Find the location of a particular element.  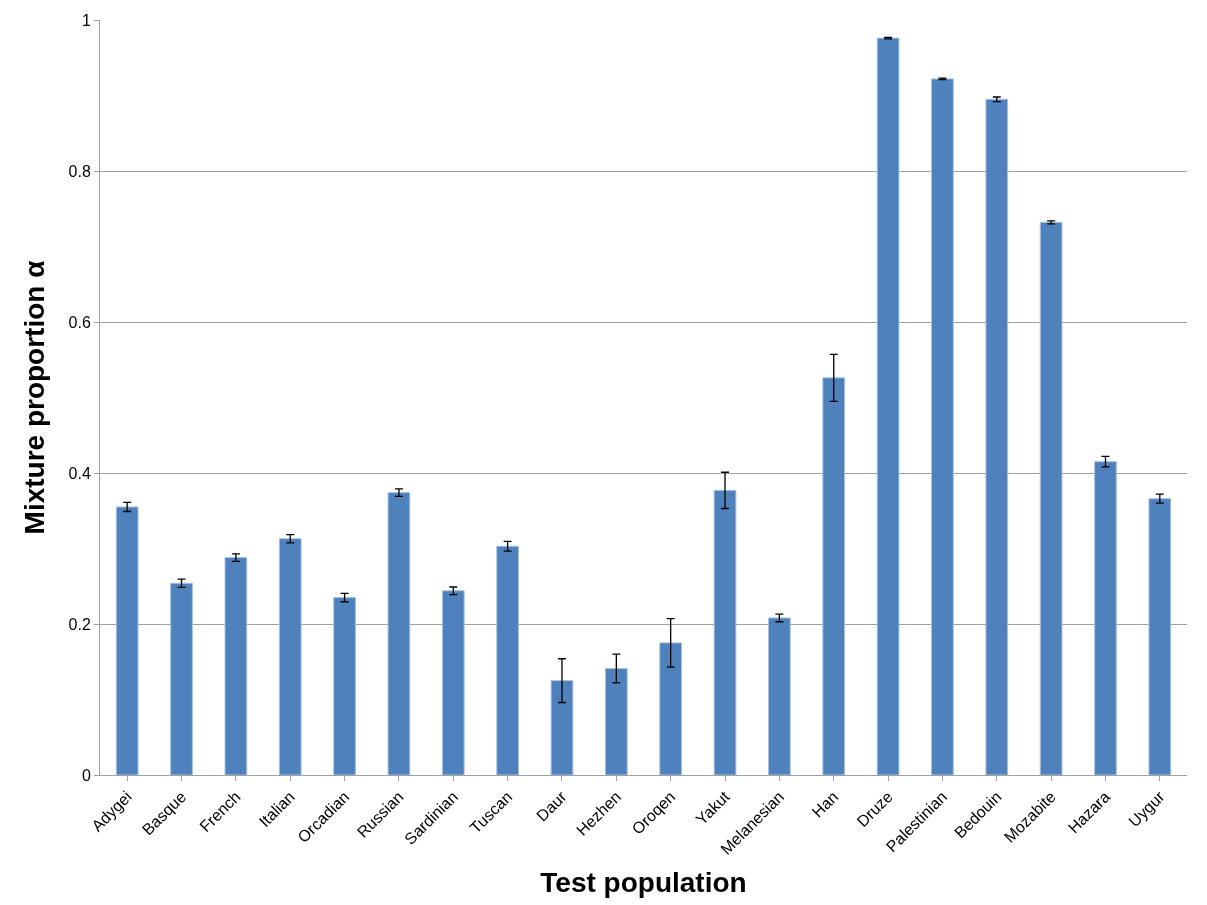

y-tick-label: 0.8 is located at coordinates (79, 171).